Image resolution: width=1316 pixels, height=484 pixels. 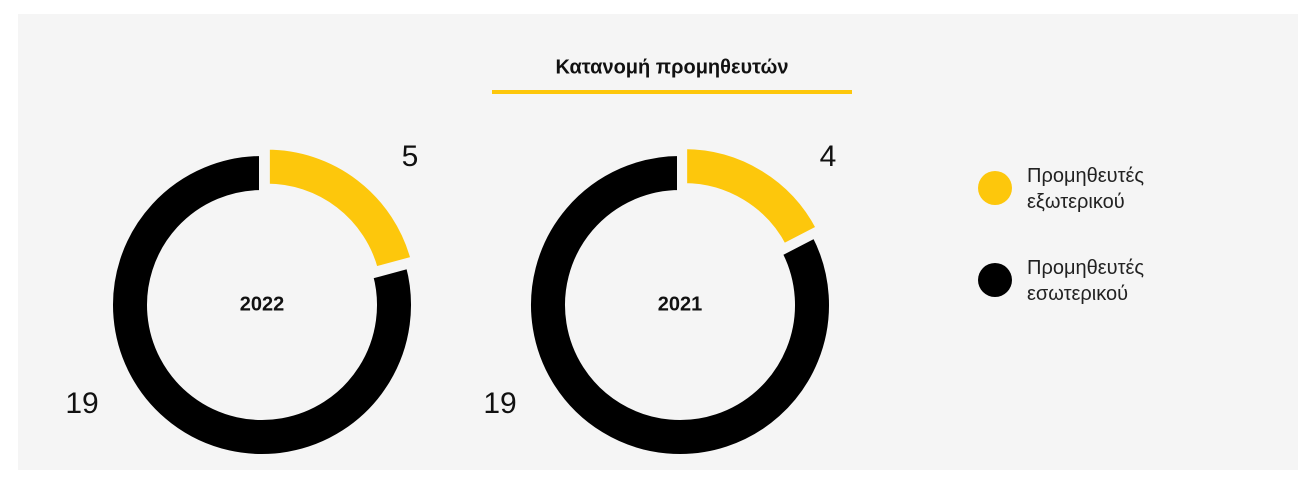 What do you see at coordinates (1086, 189) in the screenshot?
I see `legend-label: Προμηθευτές εξωτερικού` at bounding box center [1086, 189].